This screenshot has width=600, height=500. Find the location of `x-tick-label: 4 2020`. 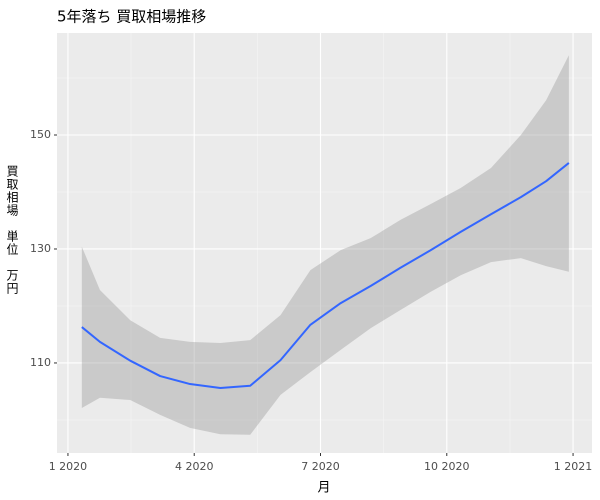

x-tick-label: 4 2020 is located at coordinates (194, 466).